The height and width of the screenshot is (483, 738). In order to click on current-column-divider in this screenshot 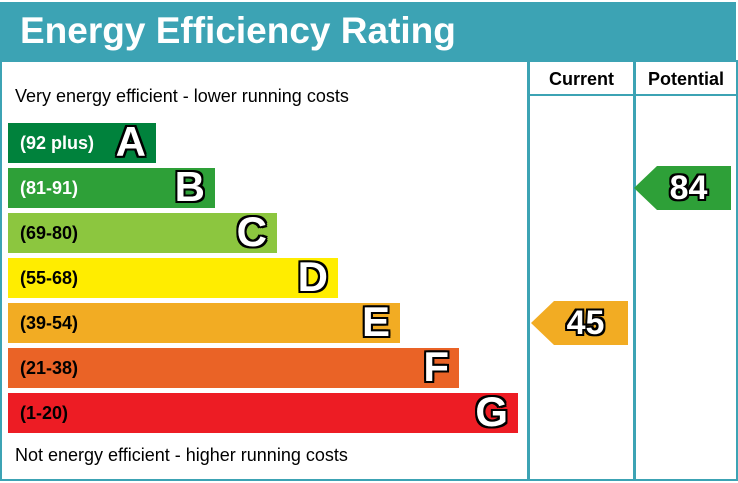, I will do `click(528, 270)`.